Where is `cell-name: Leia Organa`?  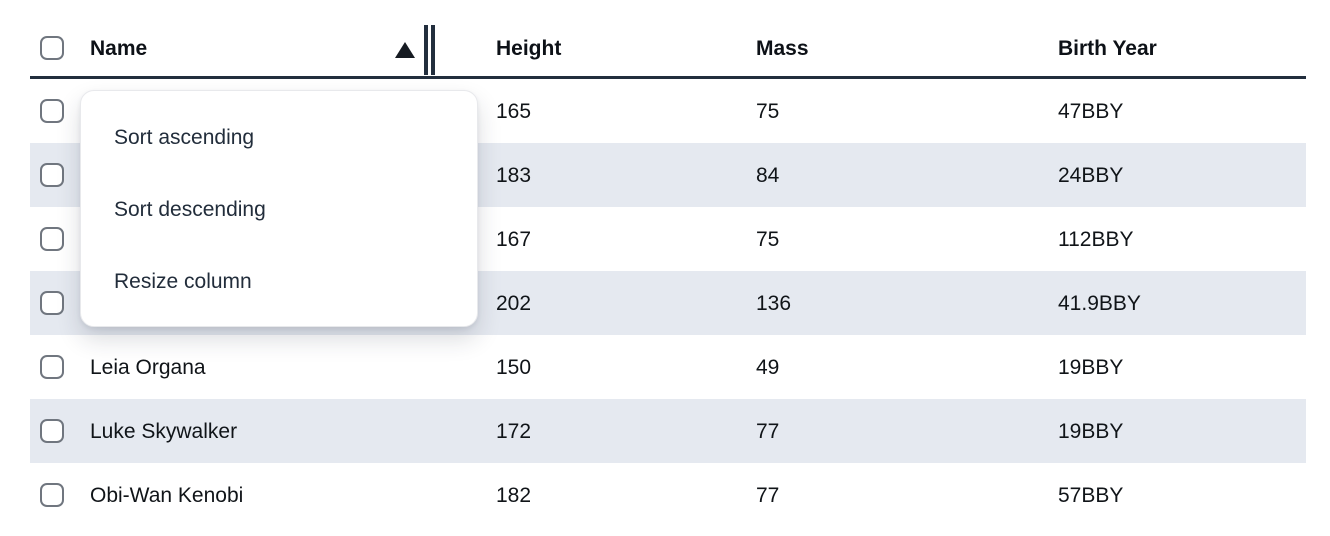
cell-name: Leia Organa is located at coordinates (148, 367).